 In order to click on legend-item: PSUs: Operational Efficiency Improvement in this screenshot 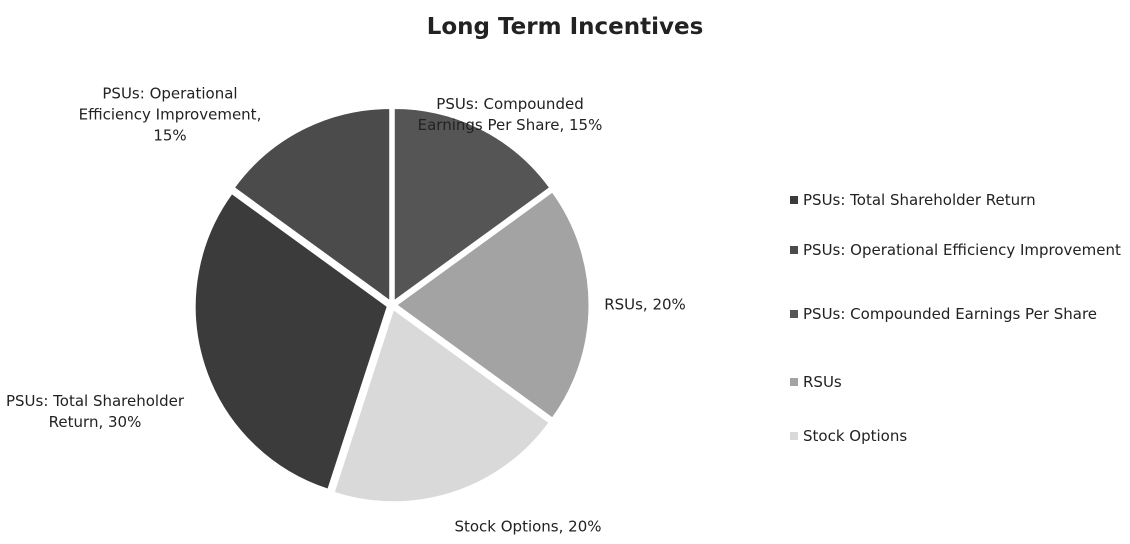, I will do `click(957, 250)`.